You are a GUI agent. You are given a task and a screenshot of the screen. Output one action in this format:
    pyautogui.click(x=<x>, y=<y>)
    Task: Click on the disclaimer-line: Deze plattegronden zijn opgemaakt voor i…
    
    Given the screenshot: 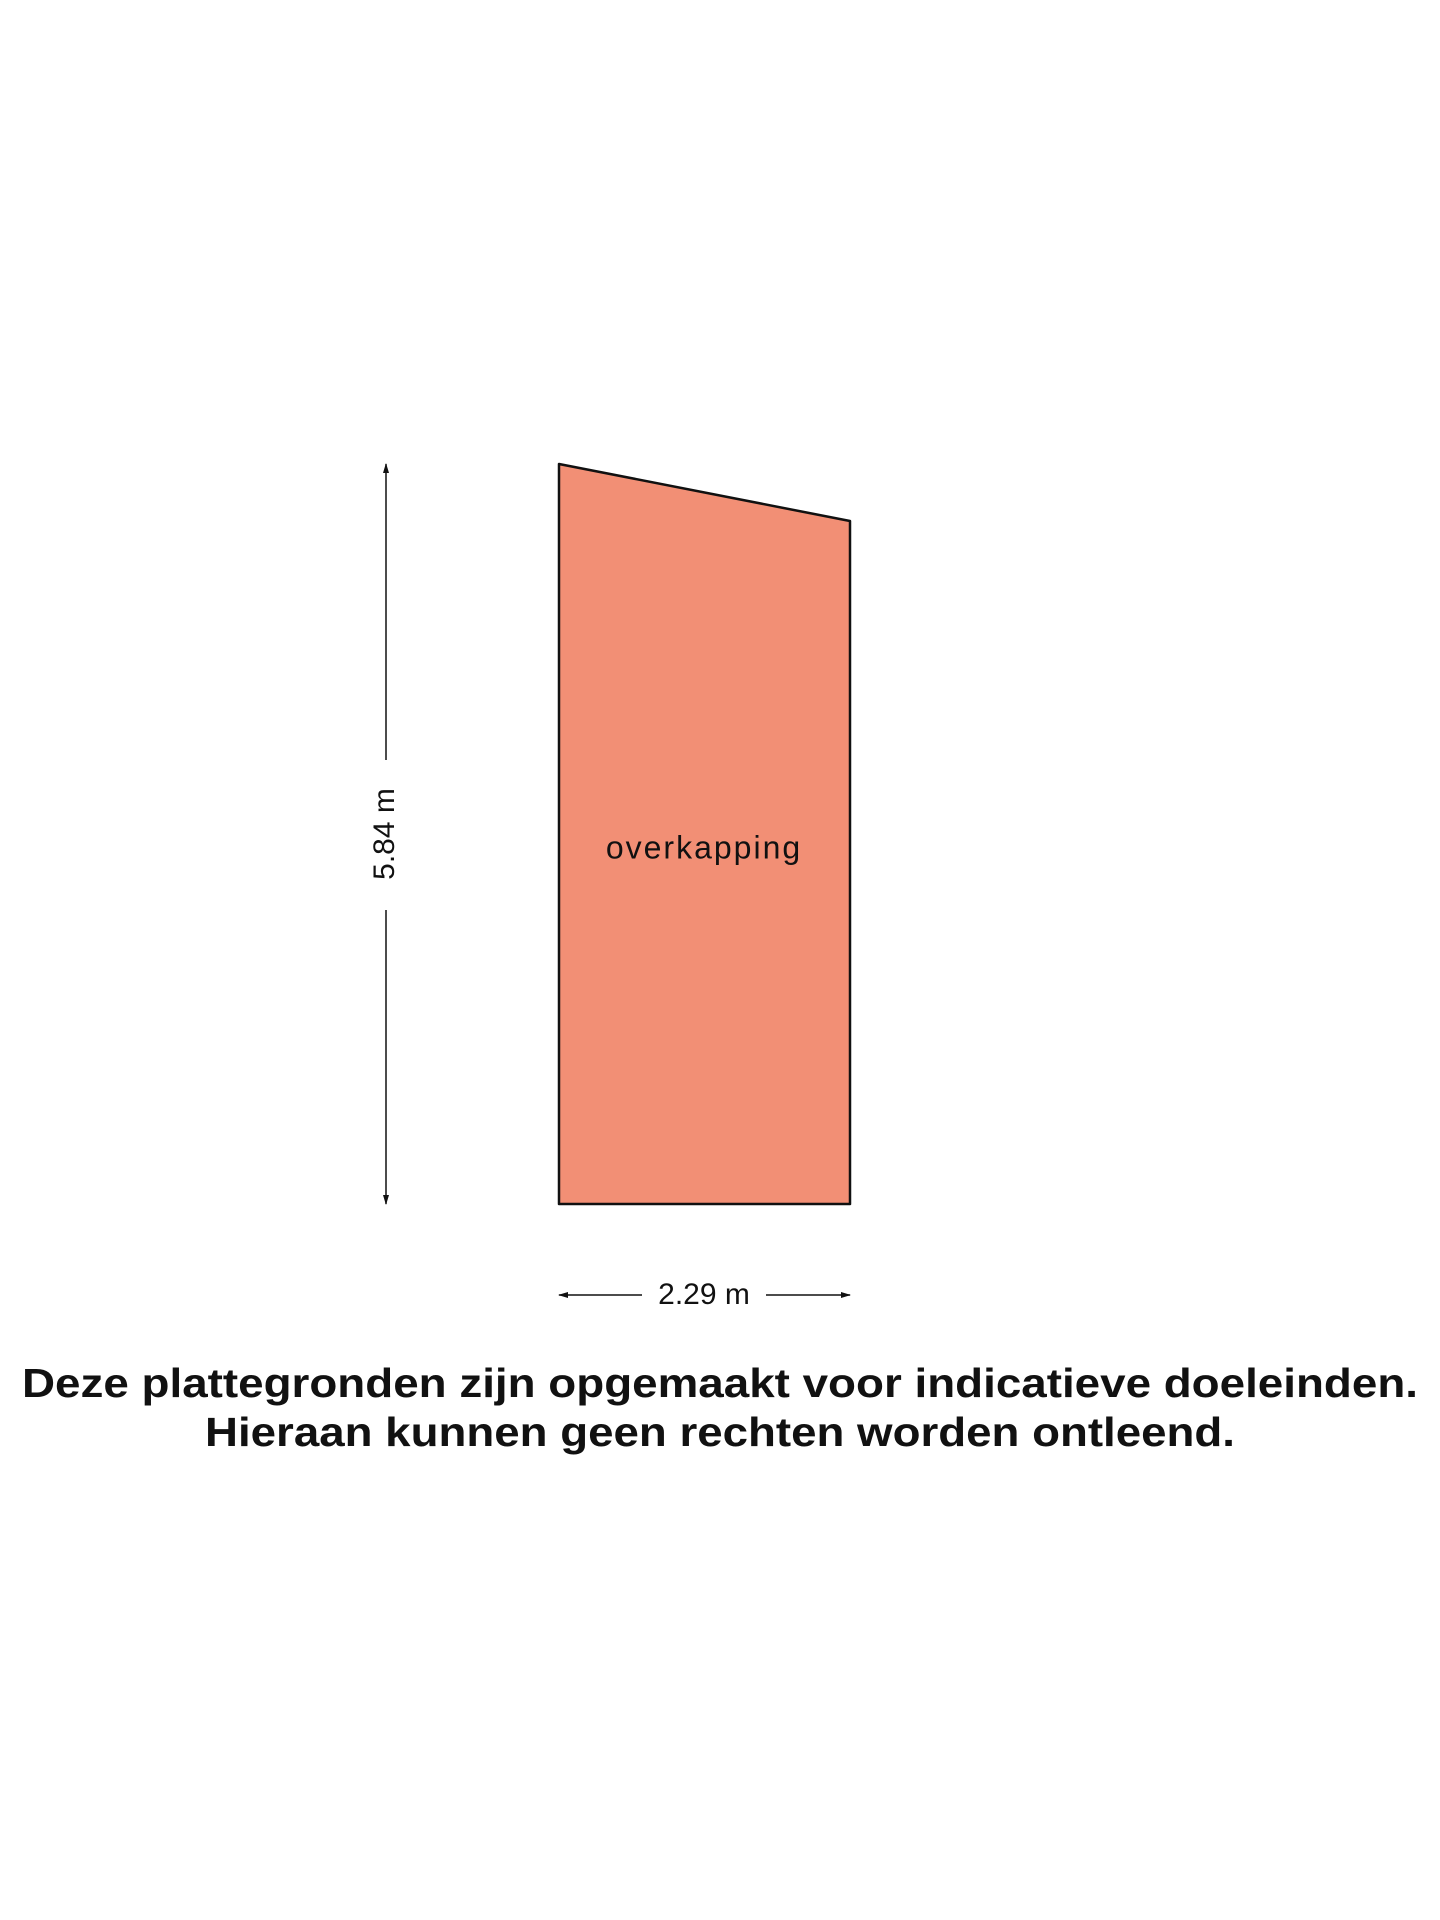 What is the action you would take?
    pyautogui.click(x=720, y=1383)
    